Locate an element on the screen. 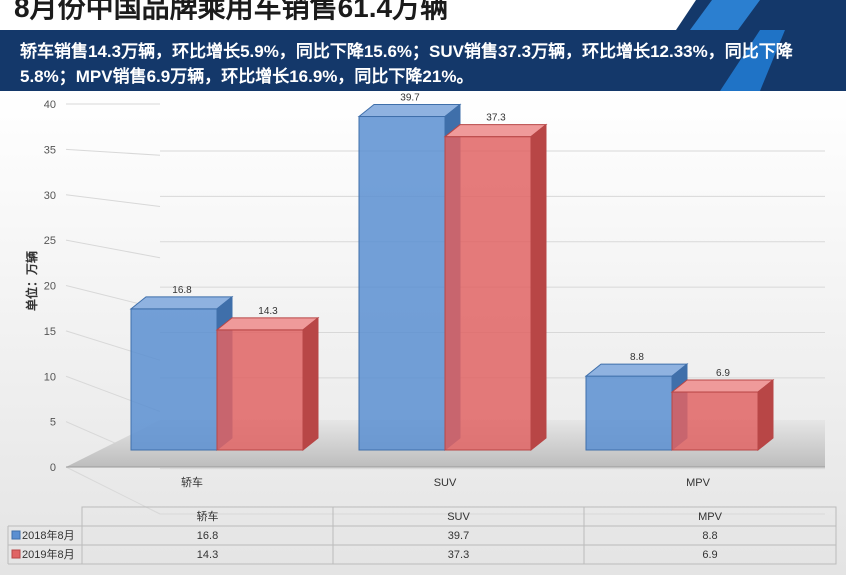 The image size is (846, 580). y-tick-label: 40 is located at coordinates (50, 105).